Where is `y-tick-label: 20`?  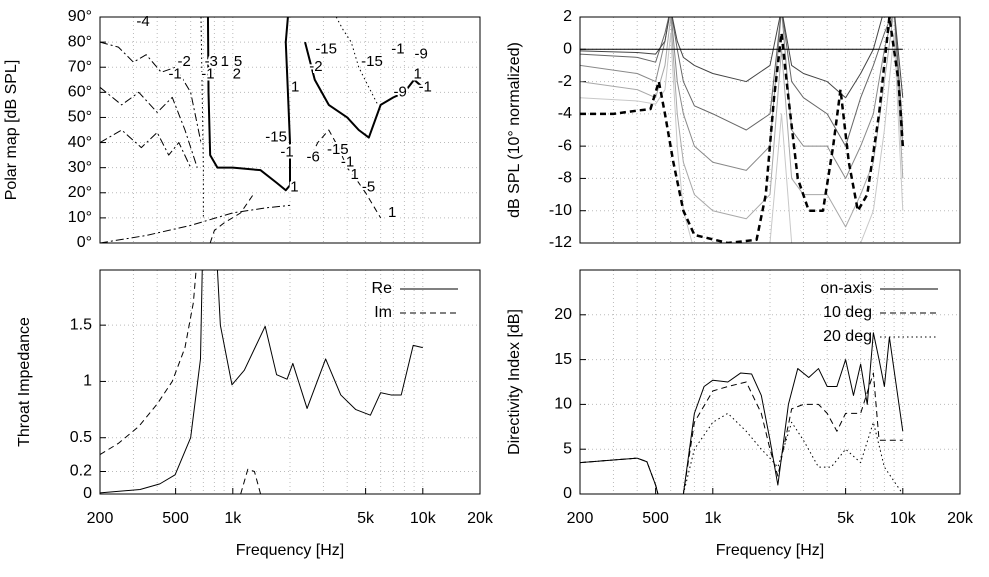 y-tick-label: 20 is located at coordinates (563, 314).